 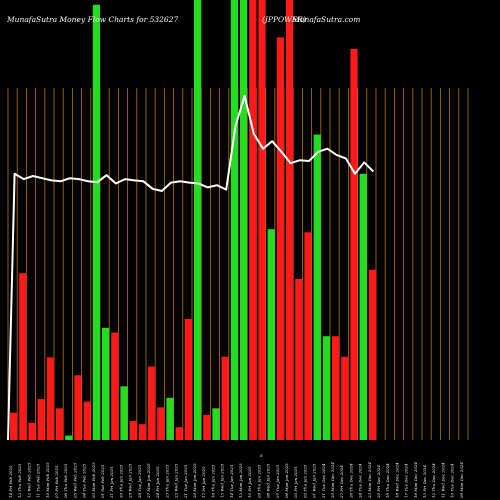 What do you see at coordinates (461, 480) in the screenshot?
I see `x-tick-label: 09 Mon Dec 2024` at bounding box center [461, 480].